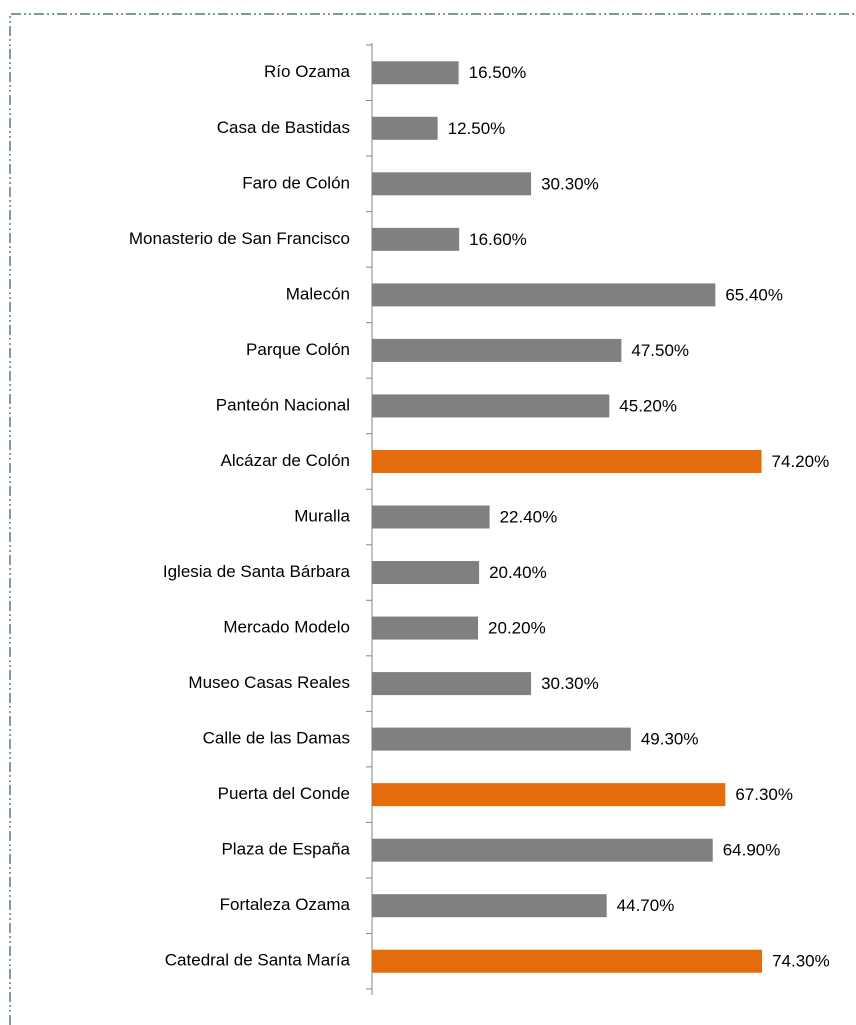  Describe the element at coordinates (801, 961) in the screenshot. I see `value-label: 74.30%` at that location.